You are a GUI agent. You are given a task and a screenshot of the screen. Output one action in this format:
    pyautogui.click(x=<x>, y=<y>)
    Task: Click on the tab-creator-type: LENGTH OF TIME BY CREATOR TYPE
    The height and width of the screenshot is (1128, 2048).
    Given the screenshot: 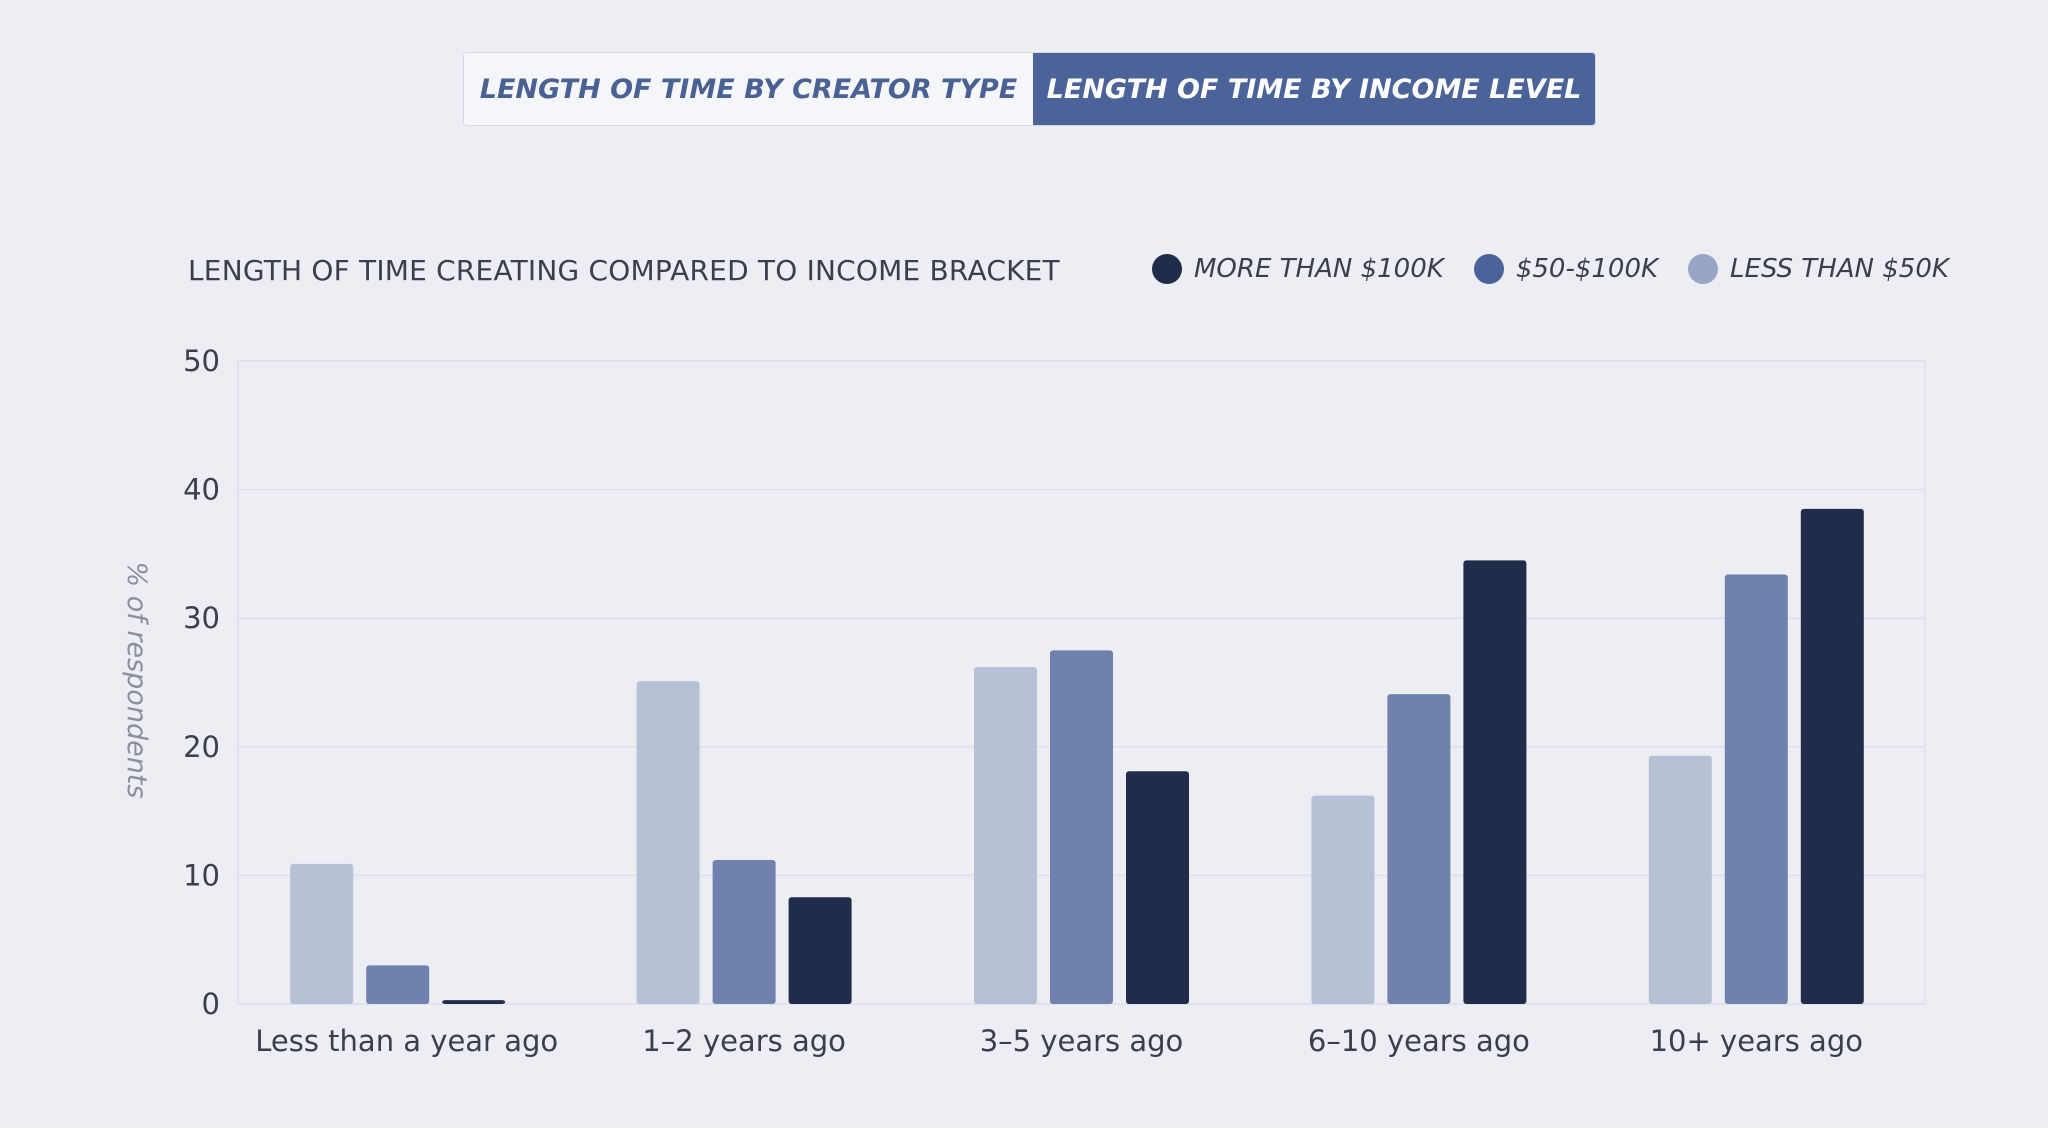 What is the action you would take?
    pyautogui.click(x=748, y=89)
    